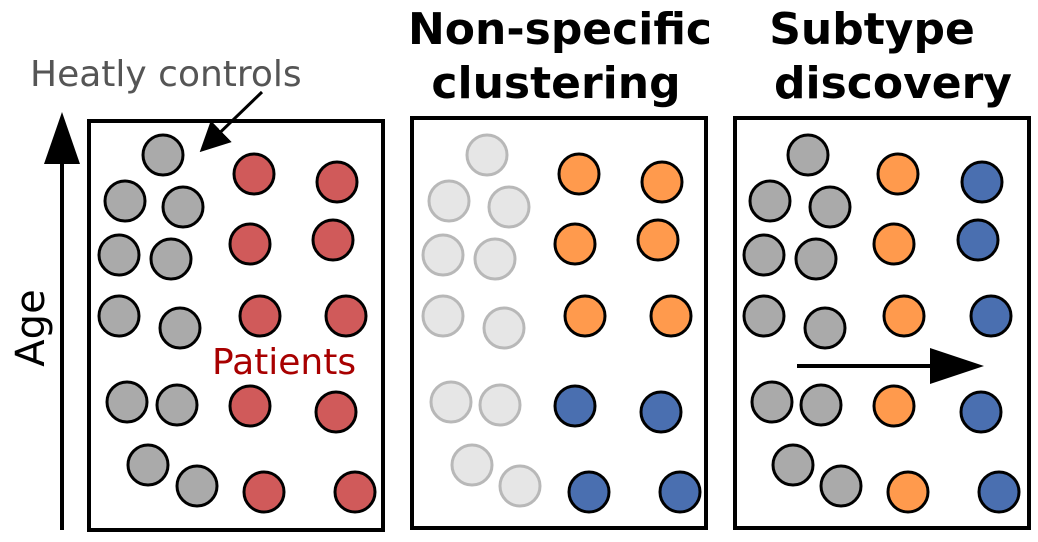 The height and width of the screenshot is (542, 1038). I want to click on age-axis: Age, so click(44, 321).